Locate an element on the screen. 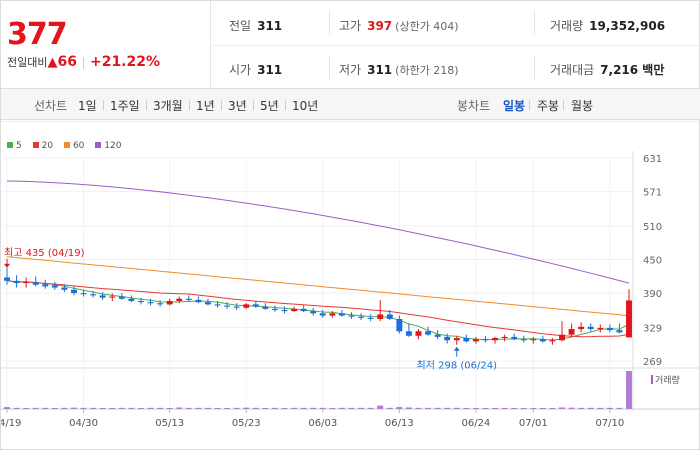 The height and width of the screenshot is (451, 700). y-tick-label: 450 is located at coordinates (652, 261).